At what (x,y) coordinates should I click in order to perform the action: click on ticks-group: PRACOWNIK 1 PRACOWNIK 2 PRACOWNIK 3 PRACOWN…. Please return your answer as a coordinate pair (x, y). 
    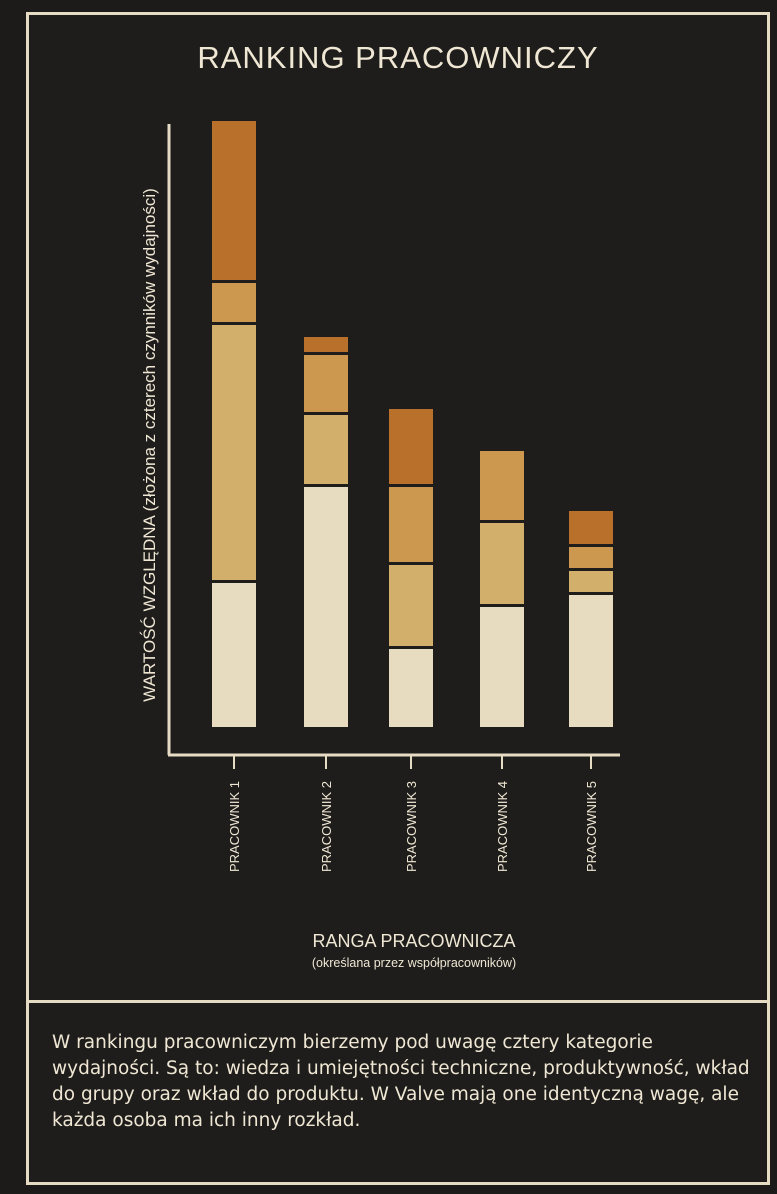
    Looking at the image, I should click on (413, 813).